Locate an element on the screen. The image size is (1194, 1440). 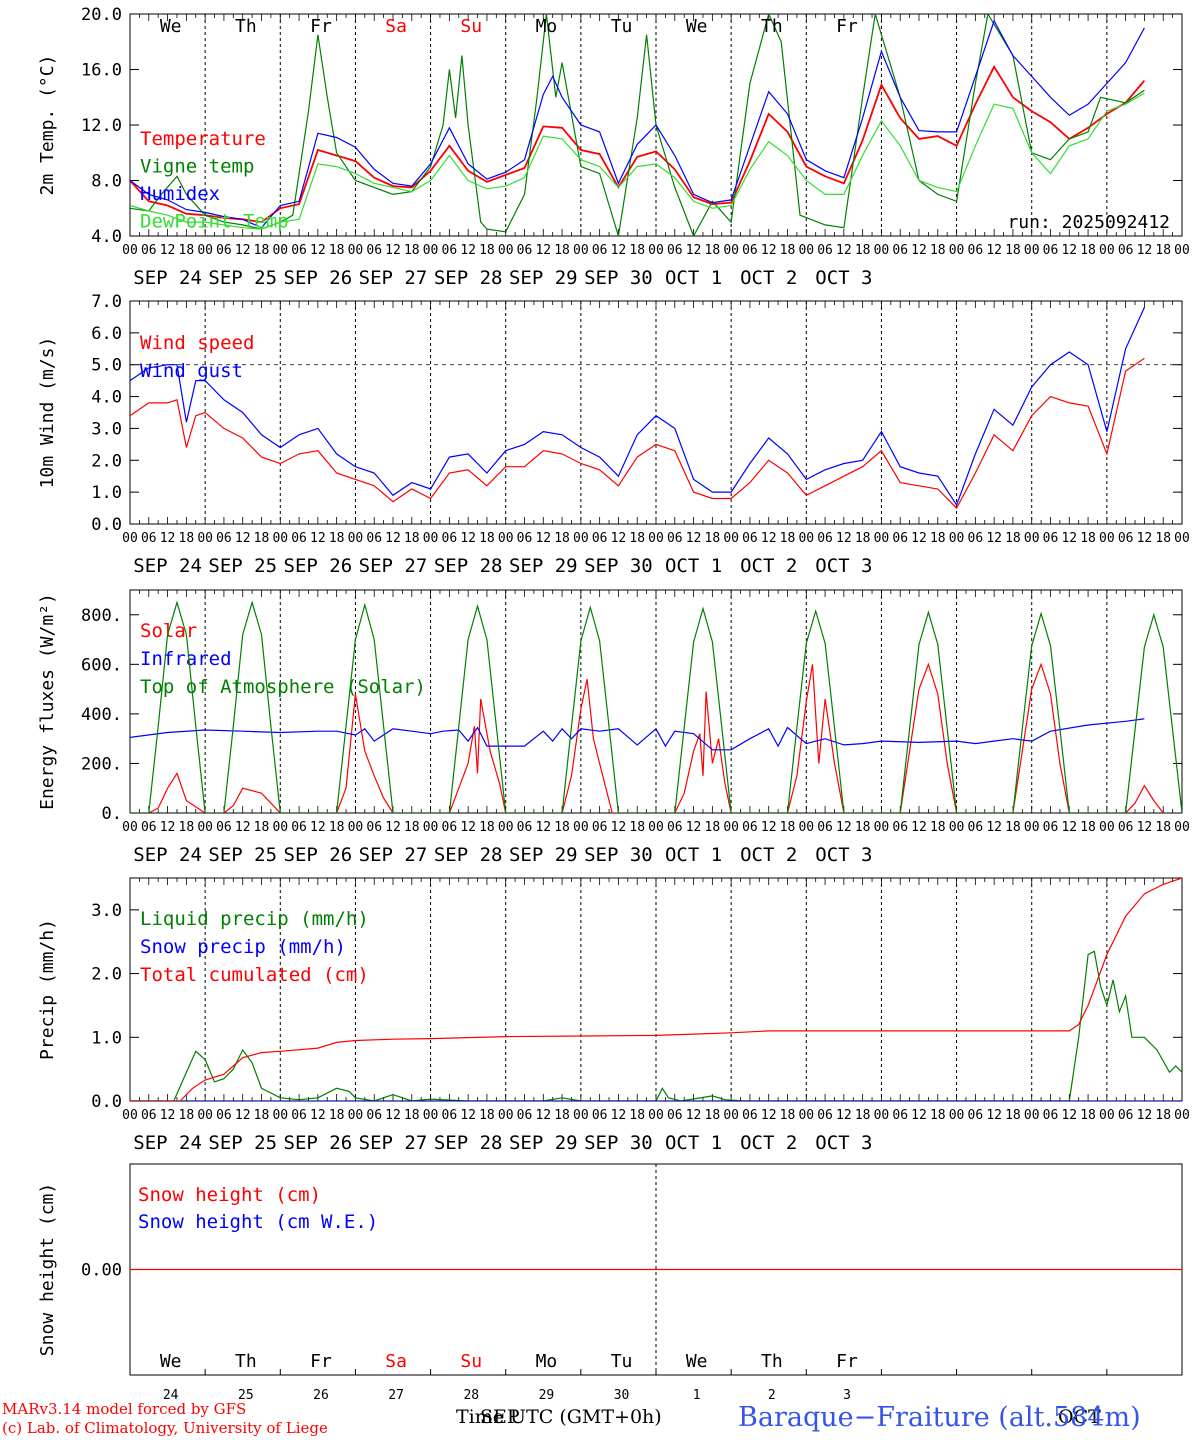
temp-ytick-label: 8.0 is located at coordinates (106, 182).